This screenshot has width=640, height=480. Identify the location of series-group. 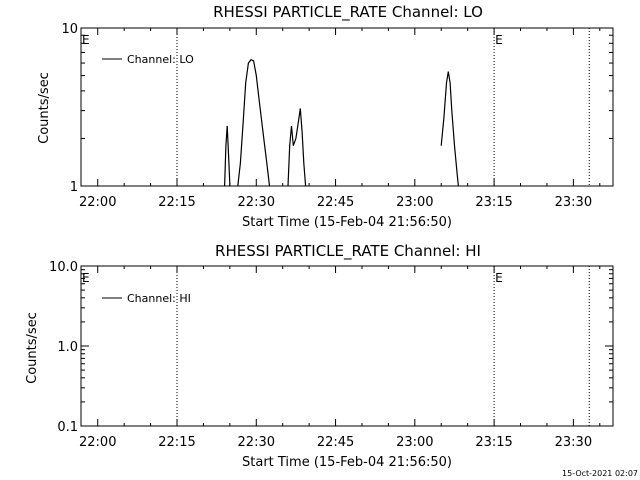
(341, 122).